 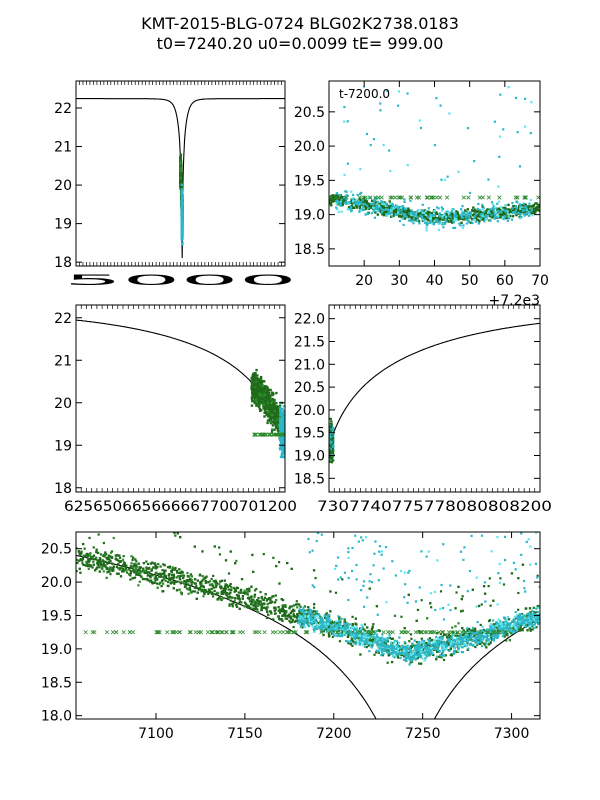 I want to click on y-tick-label: 20.5, so click(x=309, y=113).